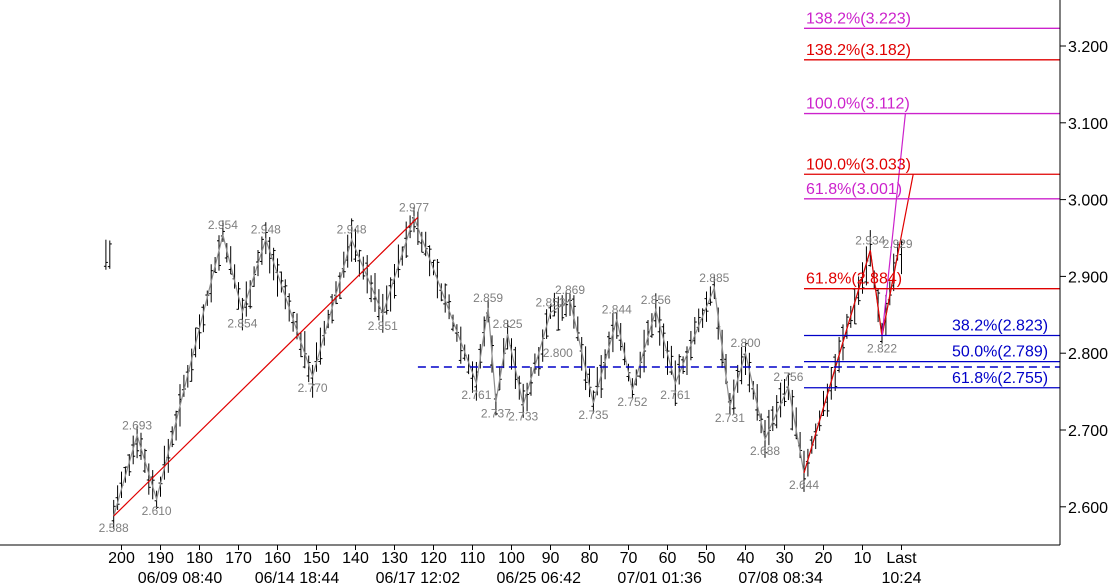  What do you see at coordinates (707, 558) in the screenshot?
I see `x-tick-label: 50` at bounding box center [707, 558].